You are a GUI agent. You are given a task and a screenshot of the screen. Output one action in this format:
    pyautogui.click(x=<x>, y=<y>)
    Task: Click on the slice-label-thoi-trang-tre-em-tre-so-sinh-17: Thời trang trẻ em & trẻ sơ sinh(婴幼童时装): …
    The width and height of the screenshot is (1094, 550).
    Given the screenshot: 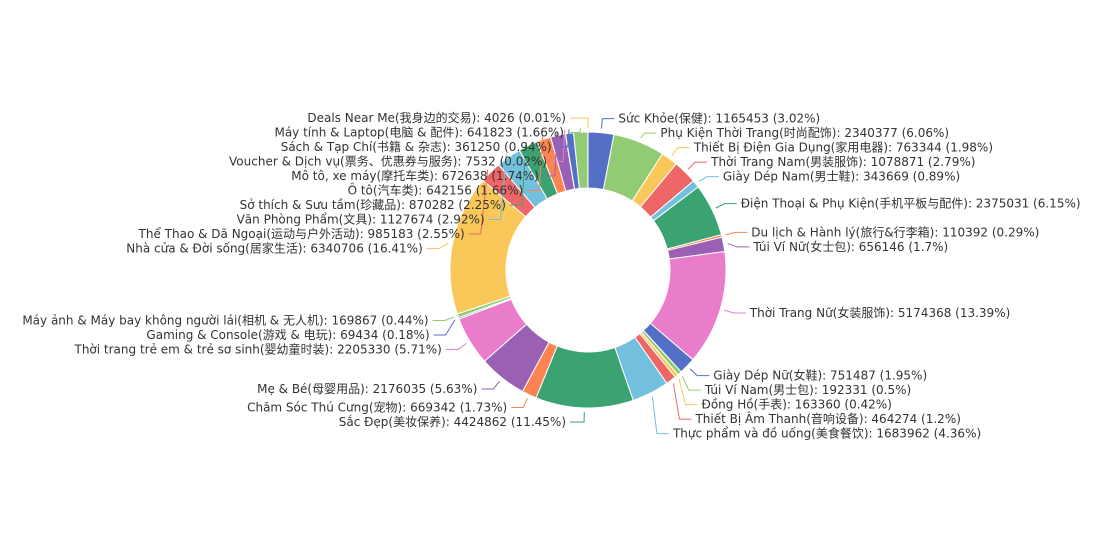 What is the action you would take?
    pyautogui.click(x=257, y=348)
    